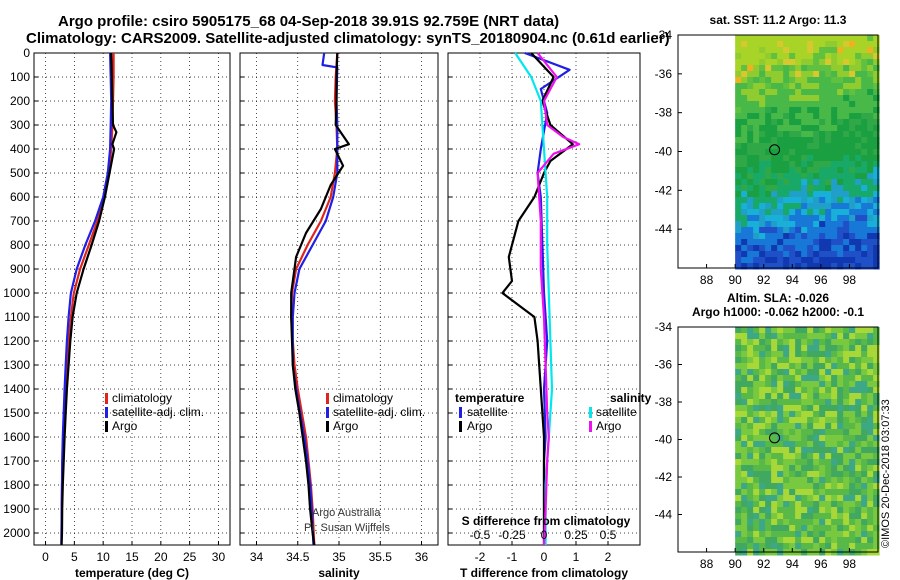  I want to click on map-x-tick-label: 96, so click(821, 280).